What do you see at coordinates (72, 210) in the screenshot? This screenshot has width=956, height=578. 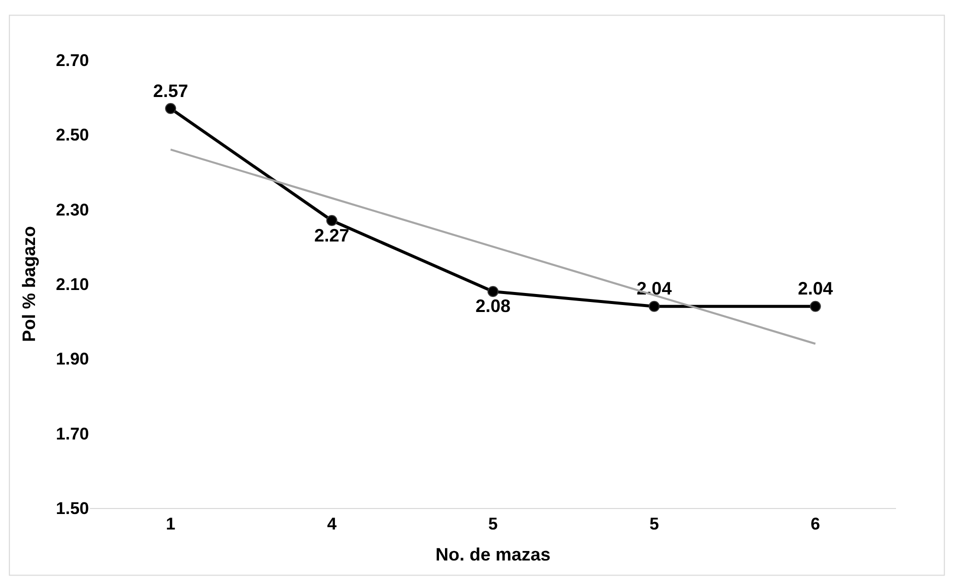 I see `y-tick-label: 2.30` at bounding box center [72, 210].